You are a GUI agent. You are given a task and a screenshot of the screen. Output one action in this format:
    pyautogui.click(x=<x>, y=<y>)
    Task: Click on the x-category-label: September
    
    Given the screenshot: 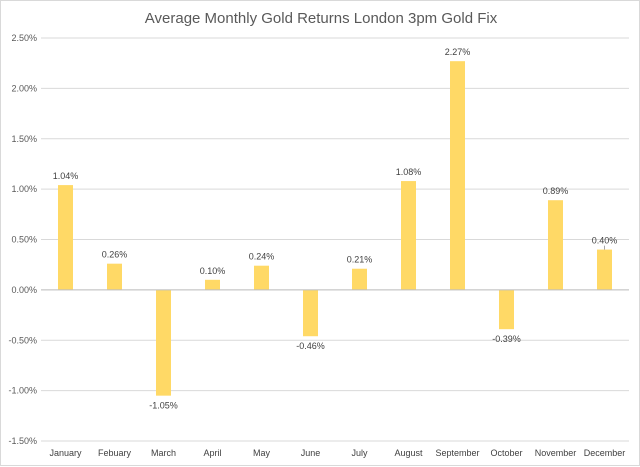 What is the action you would take?
    pyautogui.click(x=457, y=453)
    